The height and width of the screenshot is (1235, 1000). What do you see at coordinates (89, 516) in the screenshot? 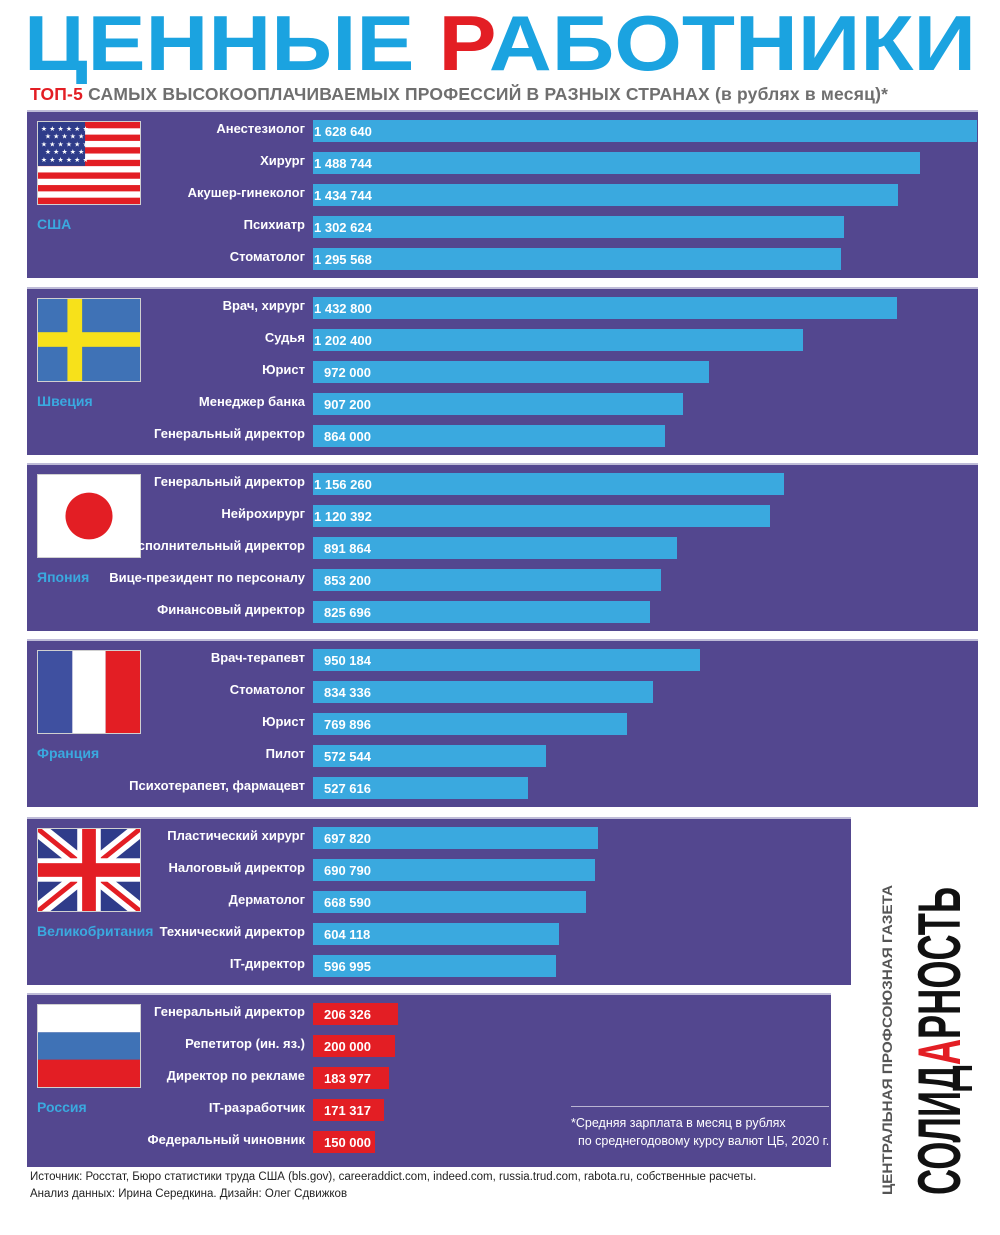
I see `japan-flag-icon` at bounding box center [89, 516].